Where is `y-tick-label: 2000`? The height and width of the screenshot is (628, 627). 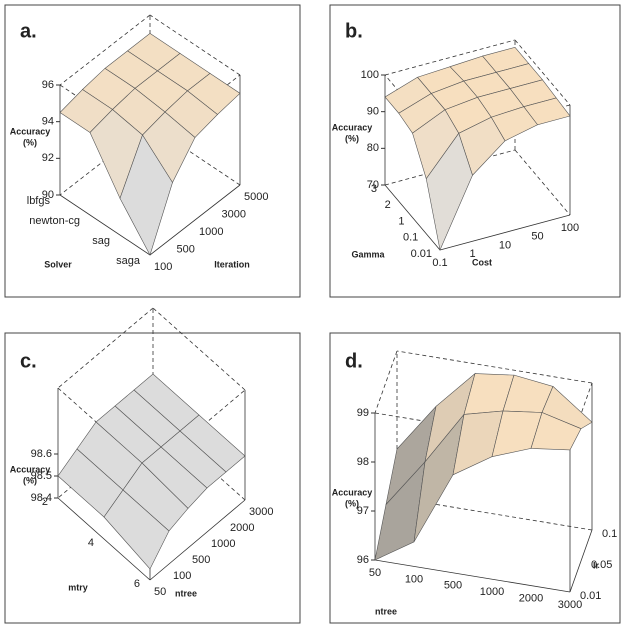 y-tick-label: 2000 is located at coordinates (242, 528).